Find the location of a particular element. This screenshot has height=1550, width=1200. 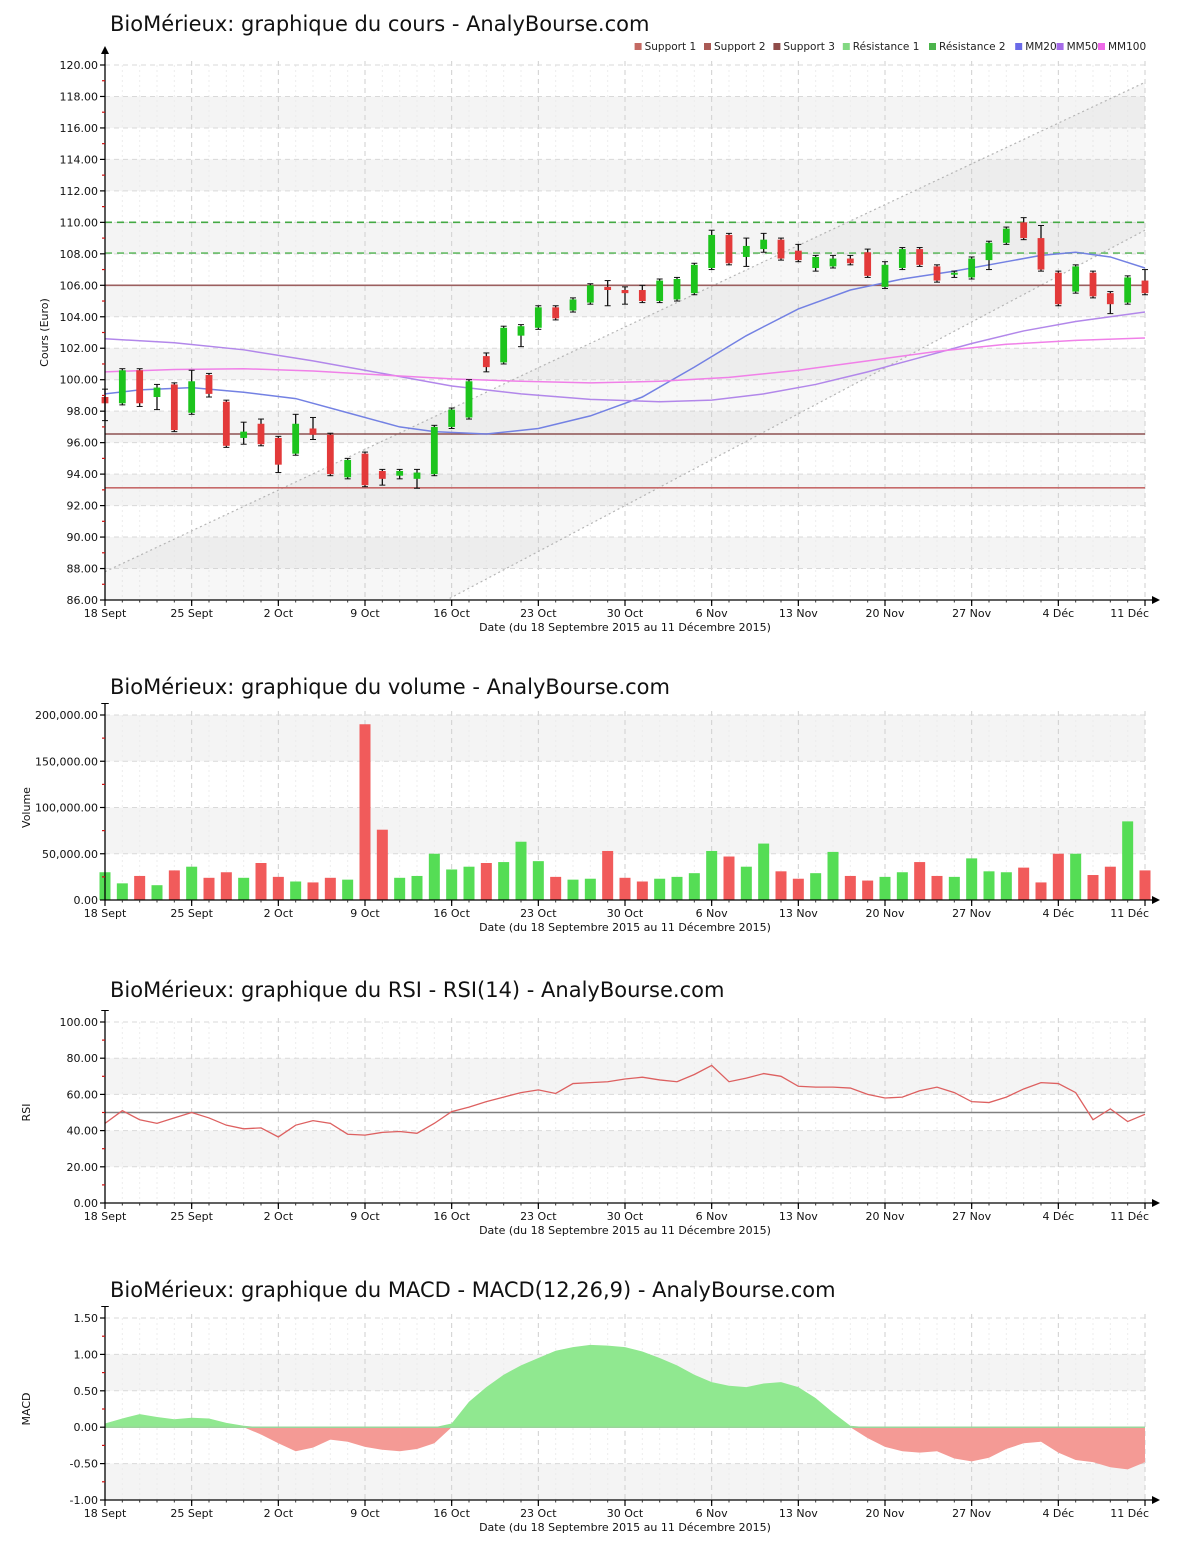

svg-text: 110.00 is located at coordinates (79, 222).